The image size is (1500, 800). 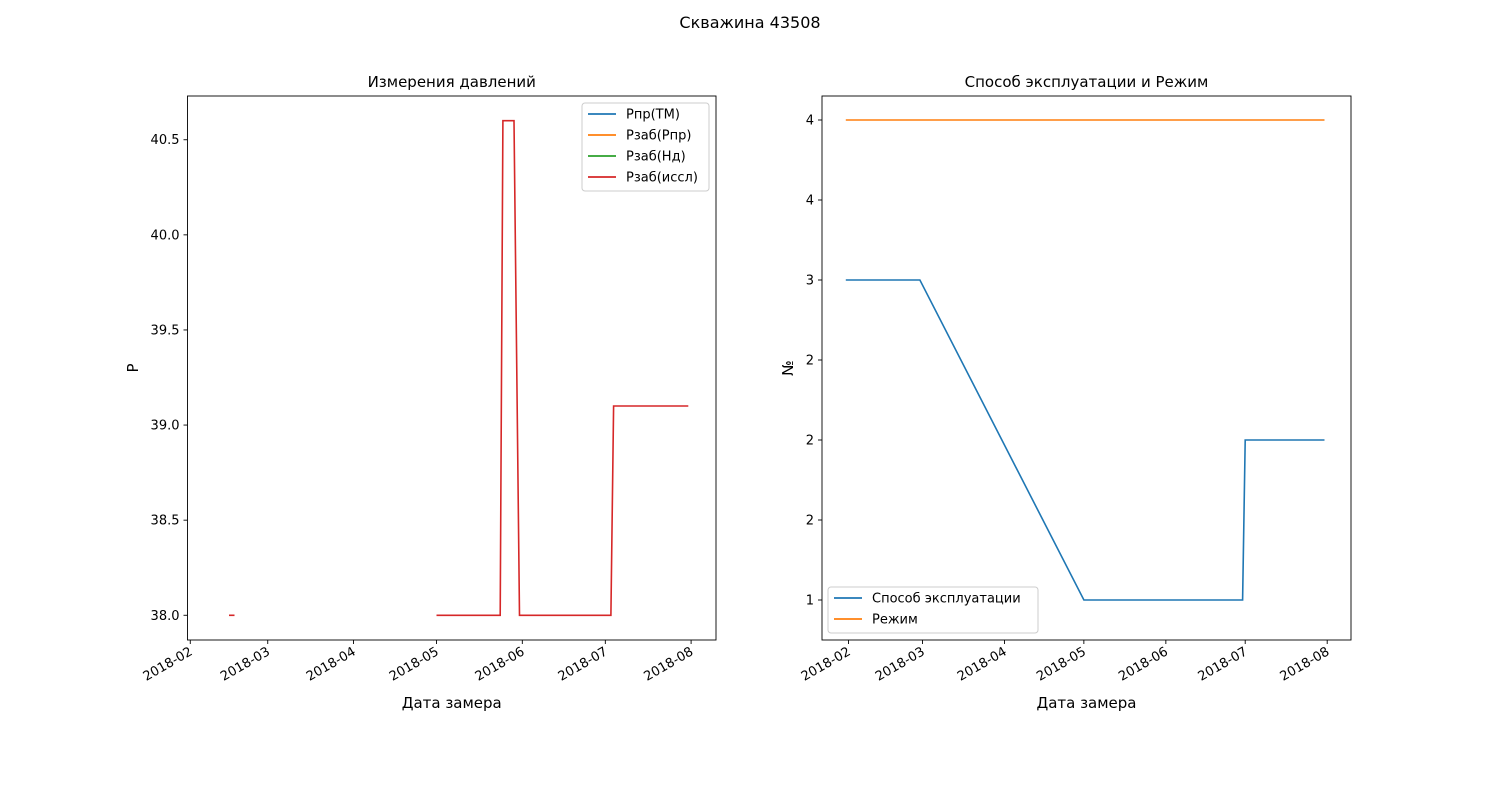 I want to click on chart-title: Измерения давлений, so click(x=452, y=82).